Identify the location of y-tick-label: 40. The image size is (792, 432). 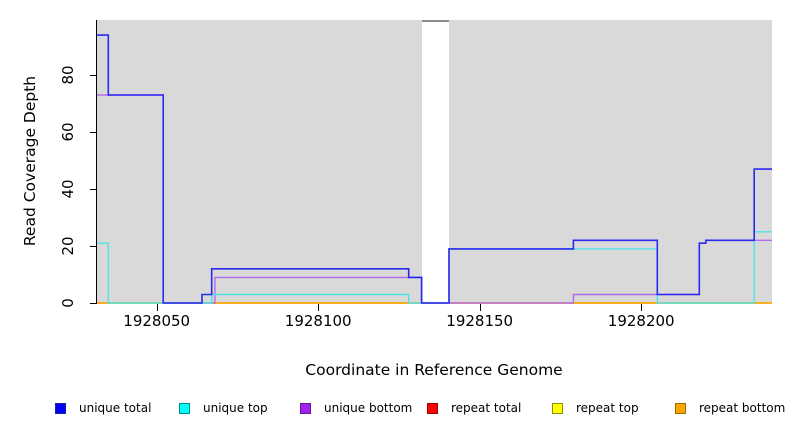
(68, 189).